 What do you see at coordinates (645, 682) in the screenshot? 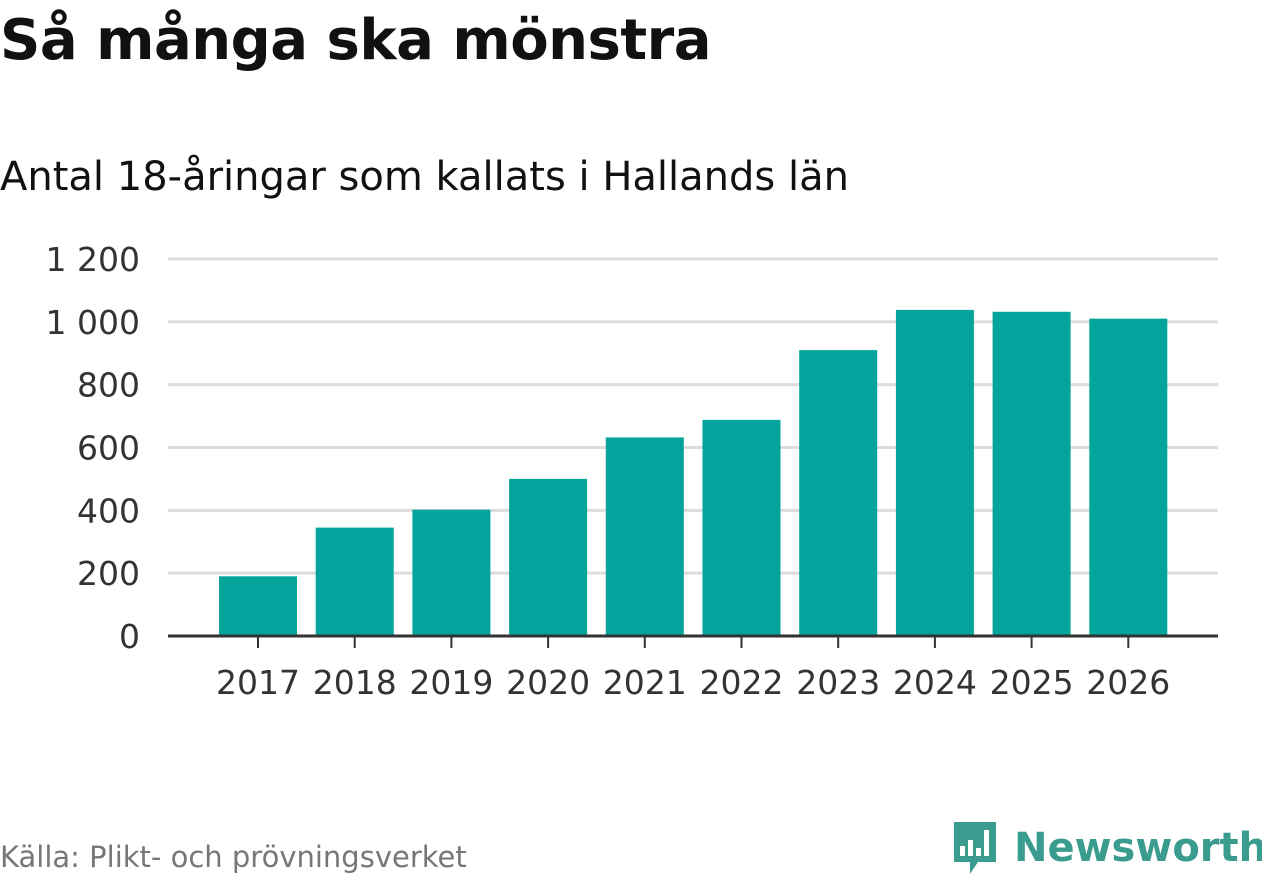
I see `x-tick-label: 2021` at bounding box center [645, 682].